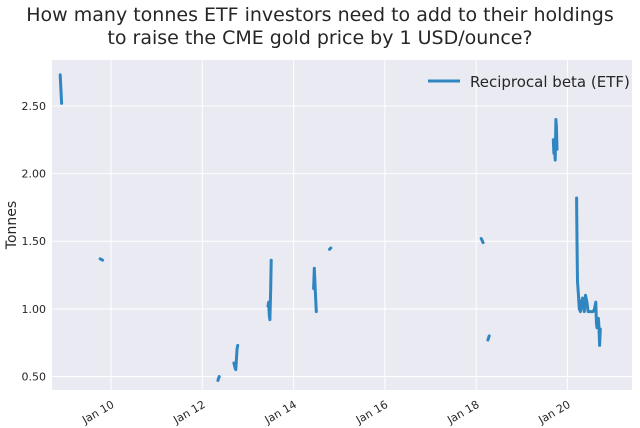 This screenshot has width=640, height=428. I want to click on x-tick-label: Jan 14, so click(280, 412).